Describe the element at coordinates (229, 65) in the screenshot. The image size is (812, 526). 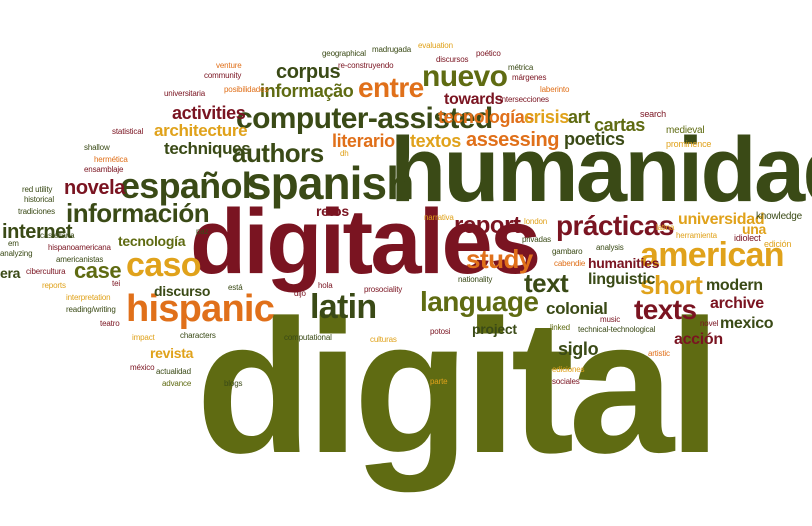
I see `word-venture: venture` at that location.